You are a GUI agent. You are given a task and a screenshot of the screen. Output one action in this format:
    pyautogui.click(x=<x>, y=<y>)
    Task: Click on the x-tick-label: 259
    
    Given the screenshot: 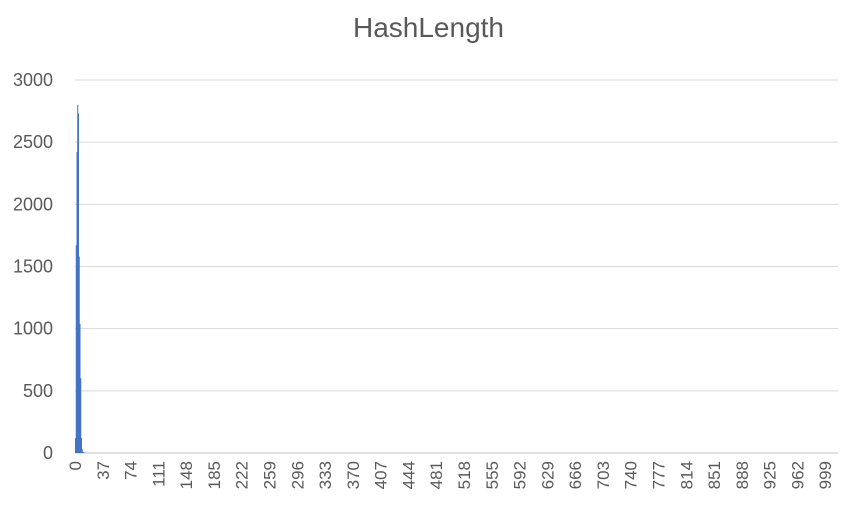 What is the action you would take?
    pyautogui.click(x=270, y=475)
    